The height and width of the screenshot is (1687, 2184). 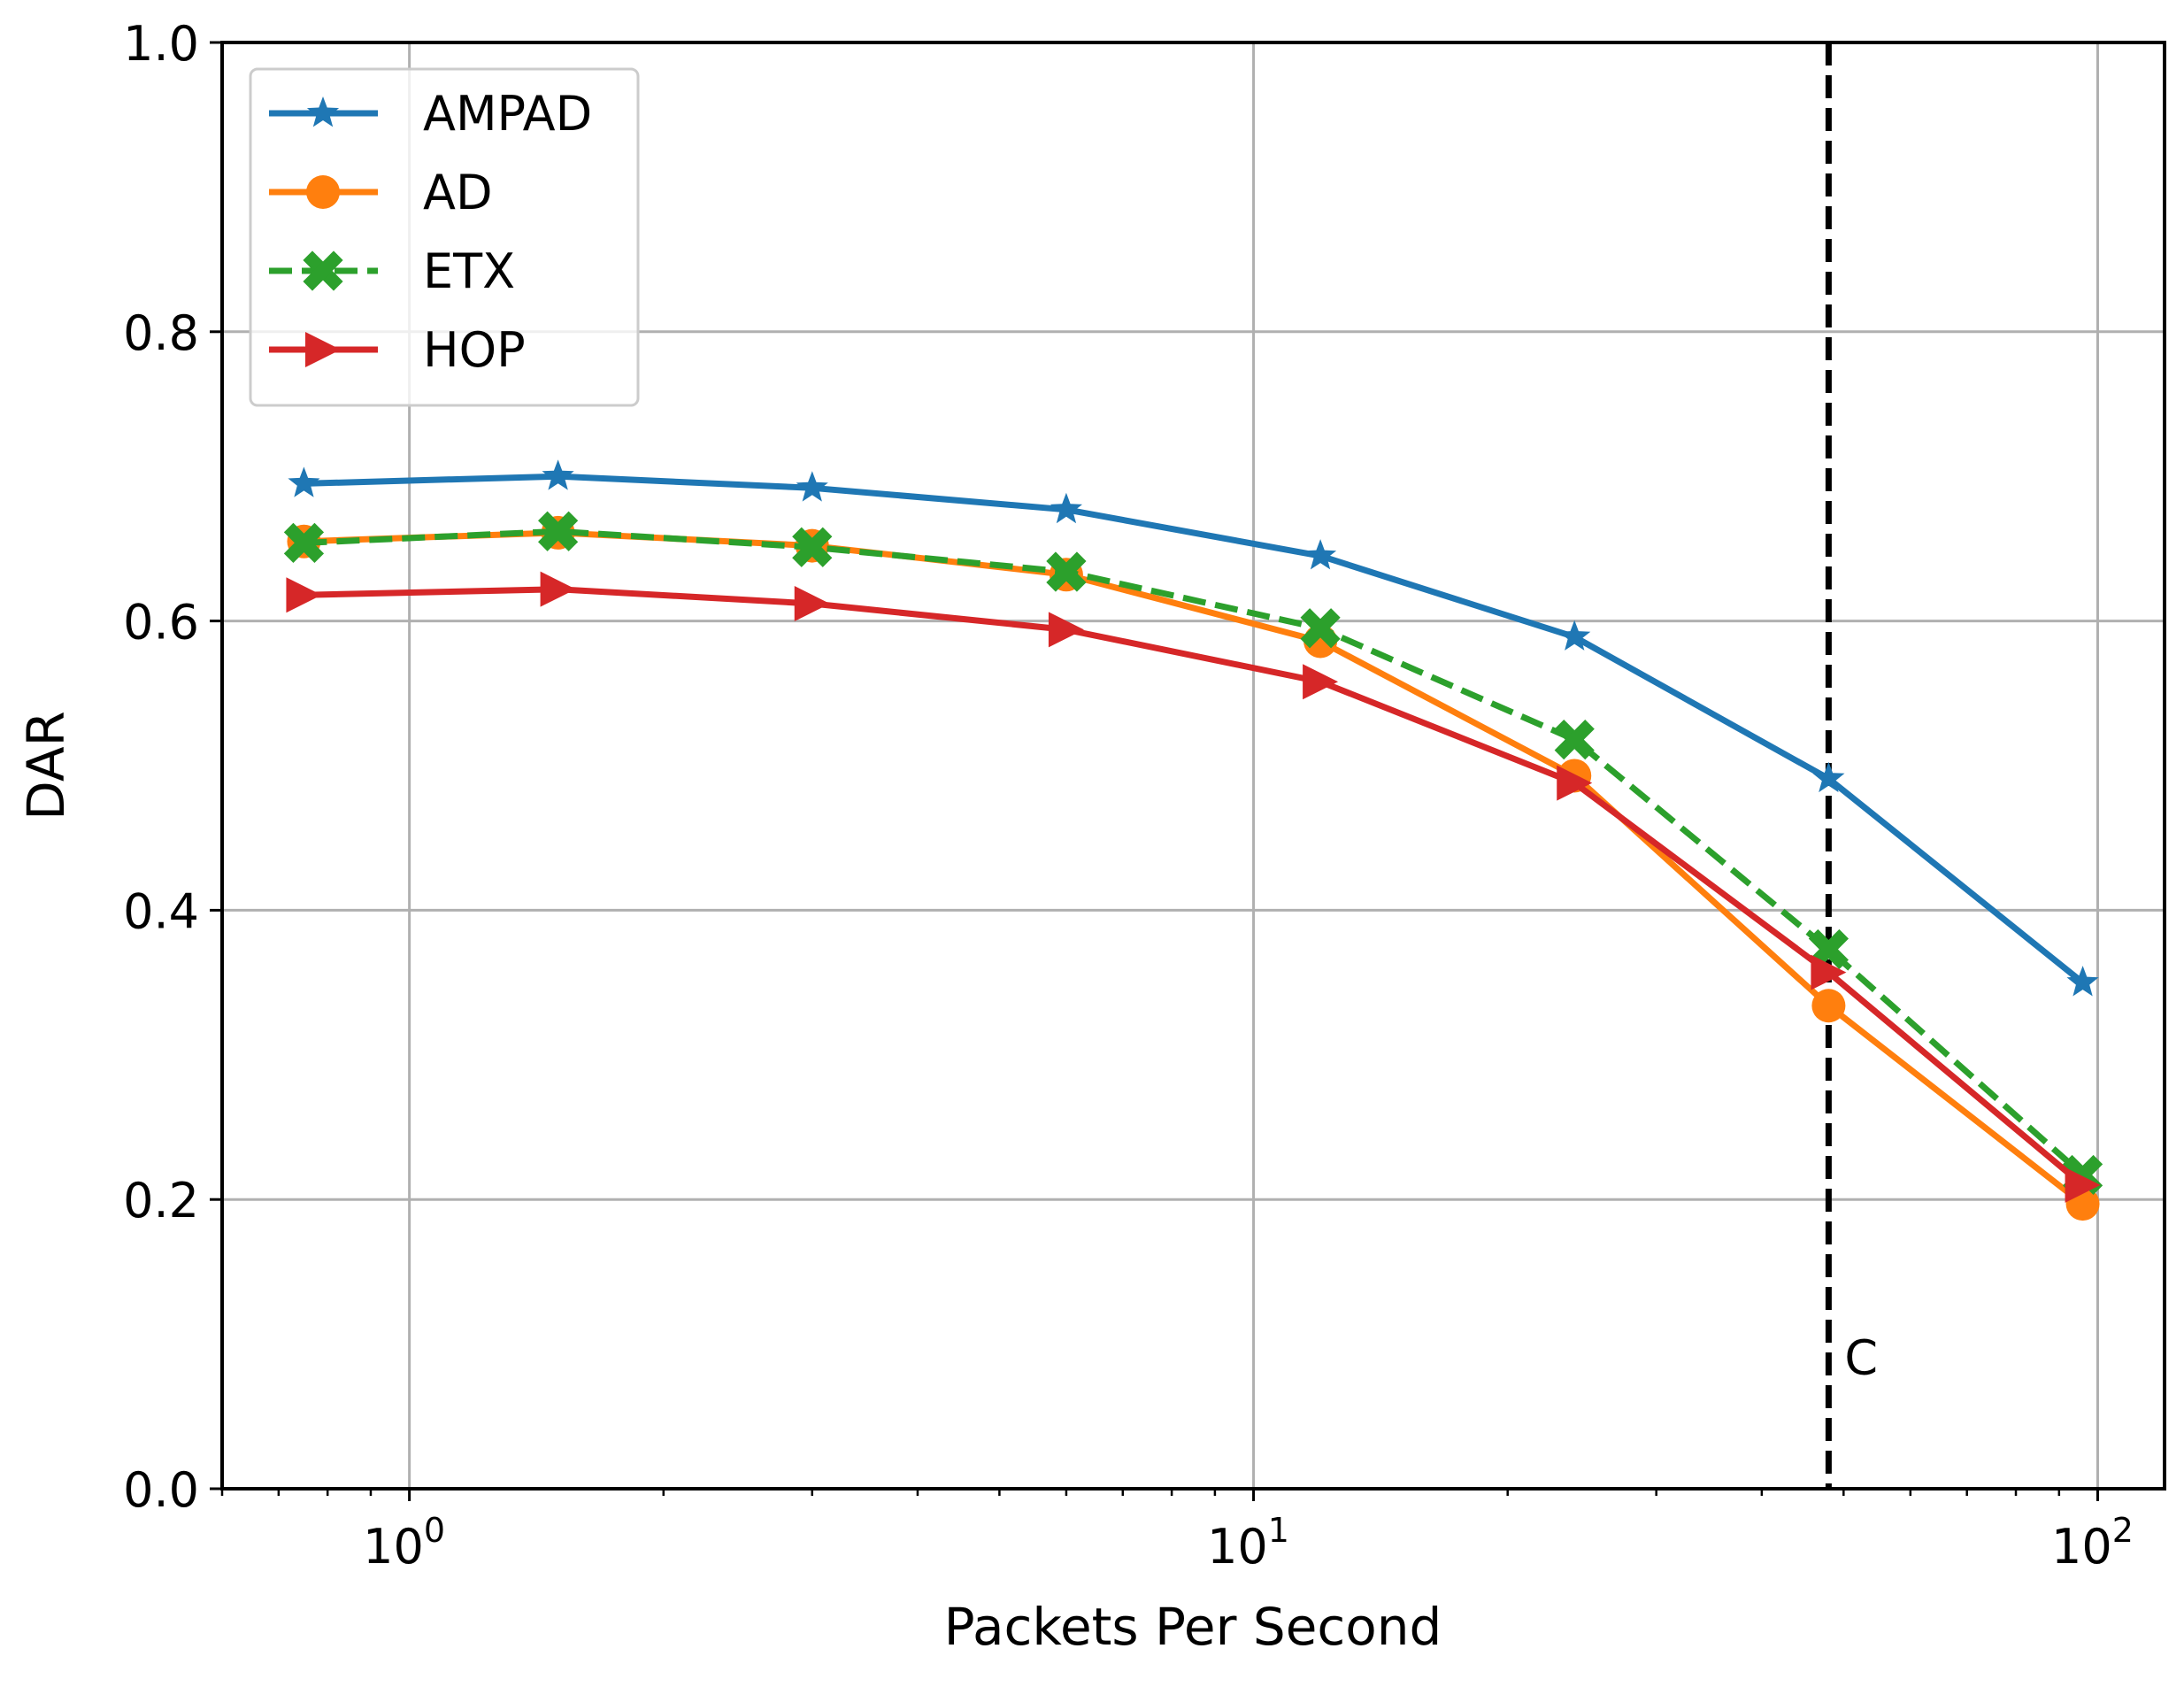 What do you see at coordinates (2123, 1530) in the screenshot?
I see `x-tick-exponent: 2` at bounding box center [2123, 1530].